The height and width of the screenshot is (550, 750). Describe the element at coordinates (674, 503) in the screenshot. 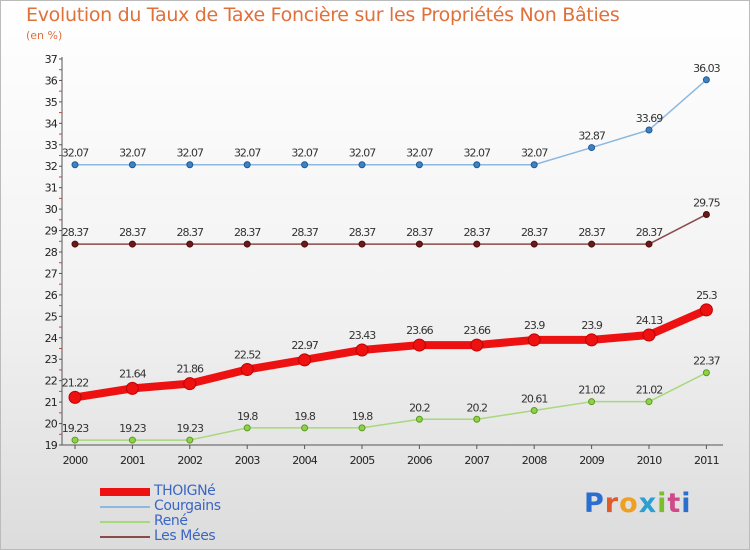

I see `logo-letter: t` at that location.